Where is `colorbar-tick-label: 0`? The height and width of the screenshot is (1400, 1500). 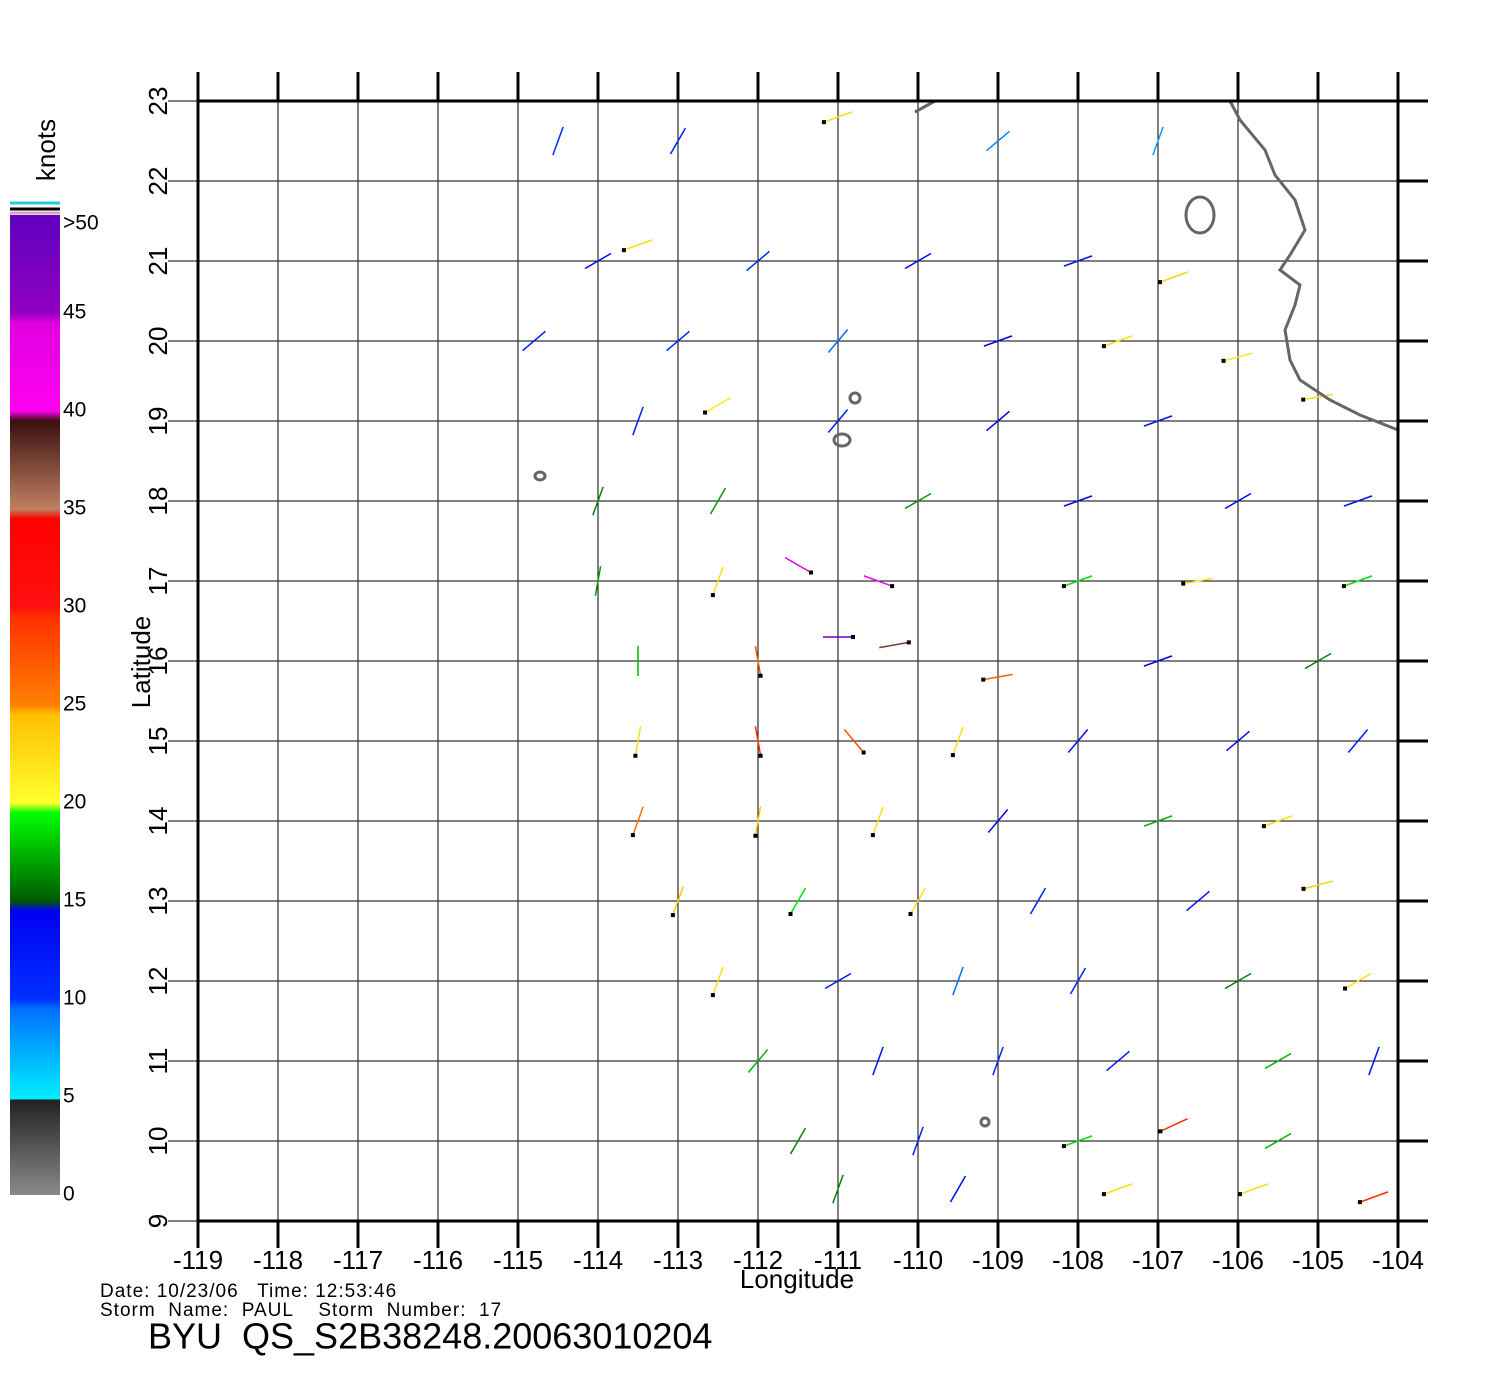
colorbar-tick-label: 0 is located at coordinates (69, 1194).